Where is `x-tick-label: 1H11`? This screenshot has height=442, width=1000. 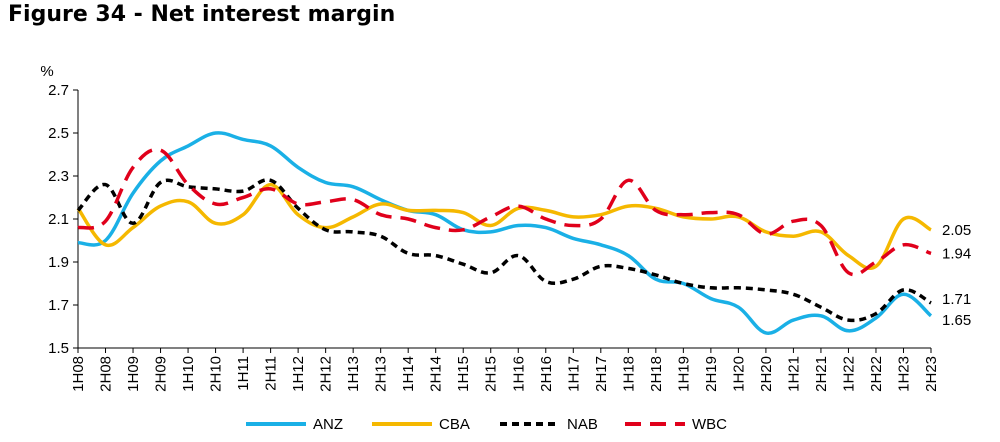 x-tick-label: 1H11 is located at coordinates (243, 373).